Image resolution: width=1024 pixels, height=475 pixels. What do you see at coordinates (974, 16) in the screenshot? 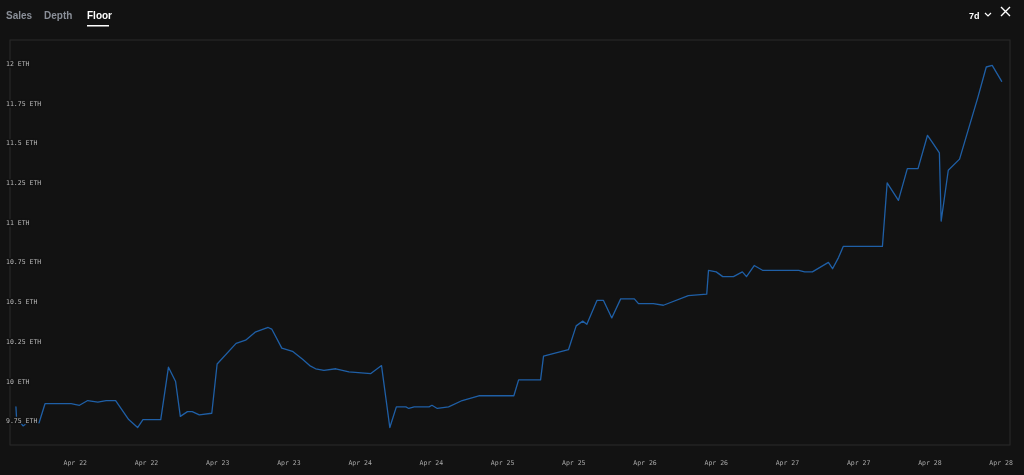
I see `text: 7d` at bounding box center [974, 16].